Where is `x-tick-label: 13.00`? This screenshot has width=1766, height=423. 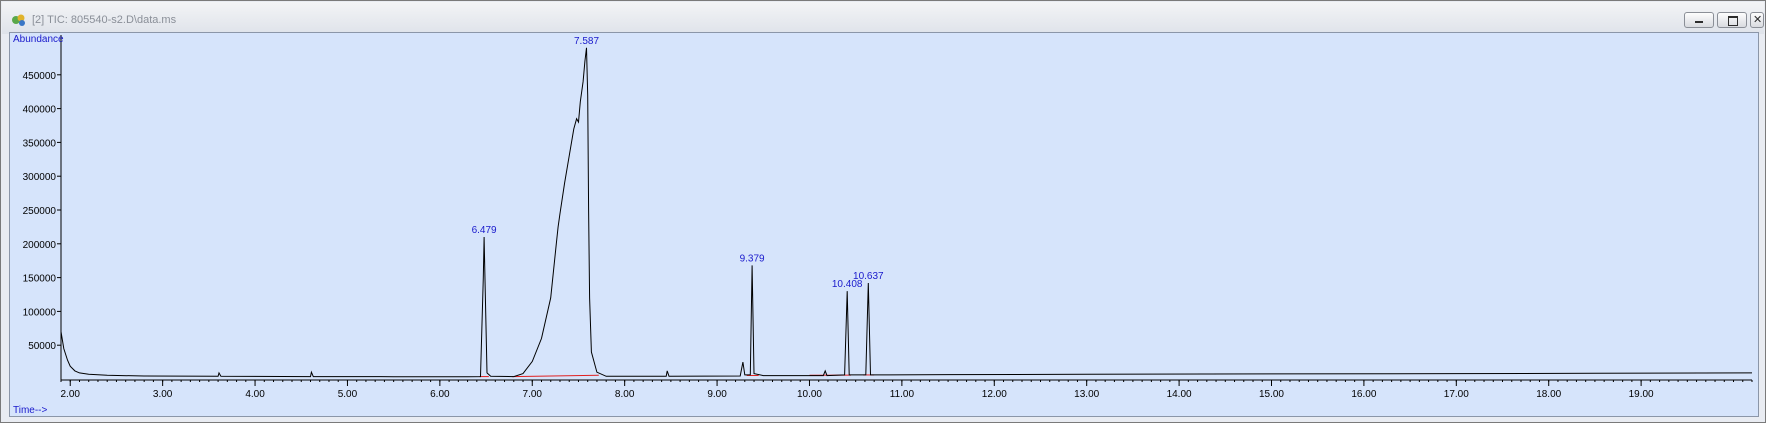 x-tick-label: 13.00 is located at coordinates (1086, 394).